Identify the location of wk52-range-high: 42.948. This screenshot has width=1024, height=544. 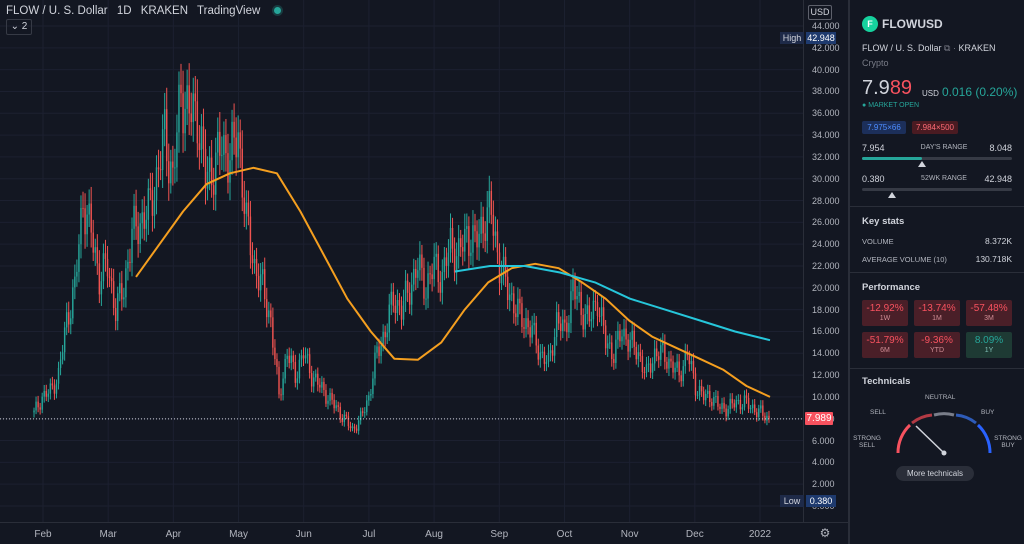
(998, 179).